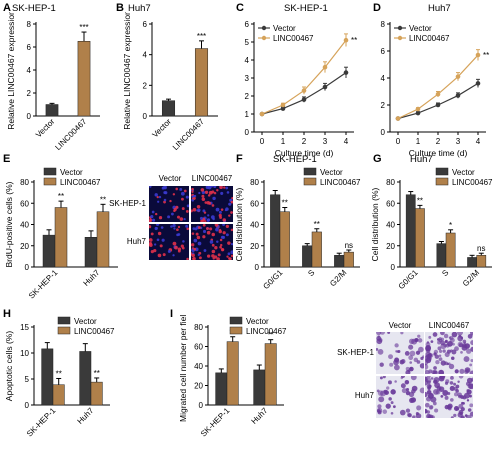 The width and height of the screenshot is (500, 449). Describe the element at coordinates (239, 224) in the screenshot. I see `y-axis-label: Cell distribution (%)` at that location.